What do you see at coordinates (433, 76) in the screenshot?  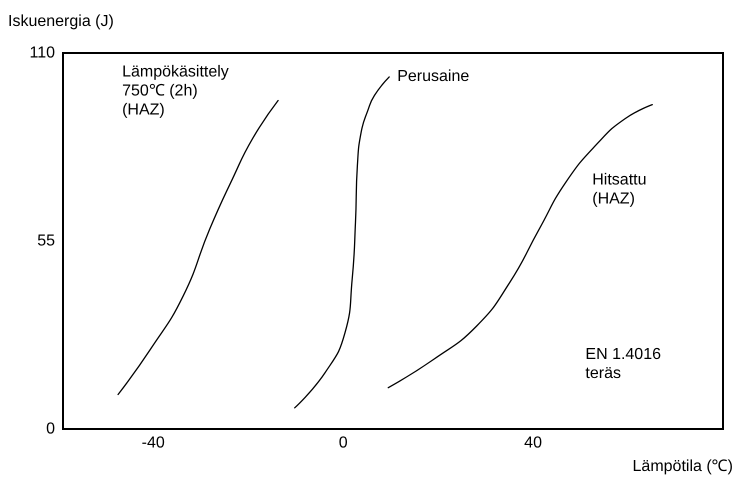 I see `series-label: Perusaine` at bounding box center [433, 76].